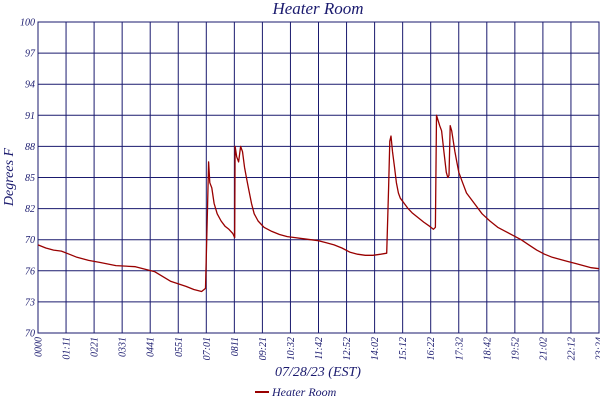  I want to click on x-tick-label: 0221, so click(95, 347).